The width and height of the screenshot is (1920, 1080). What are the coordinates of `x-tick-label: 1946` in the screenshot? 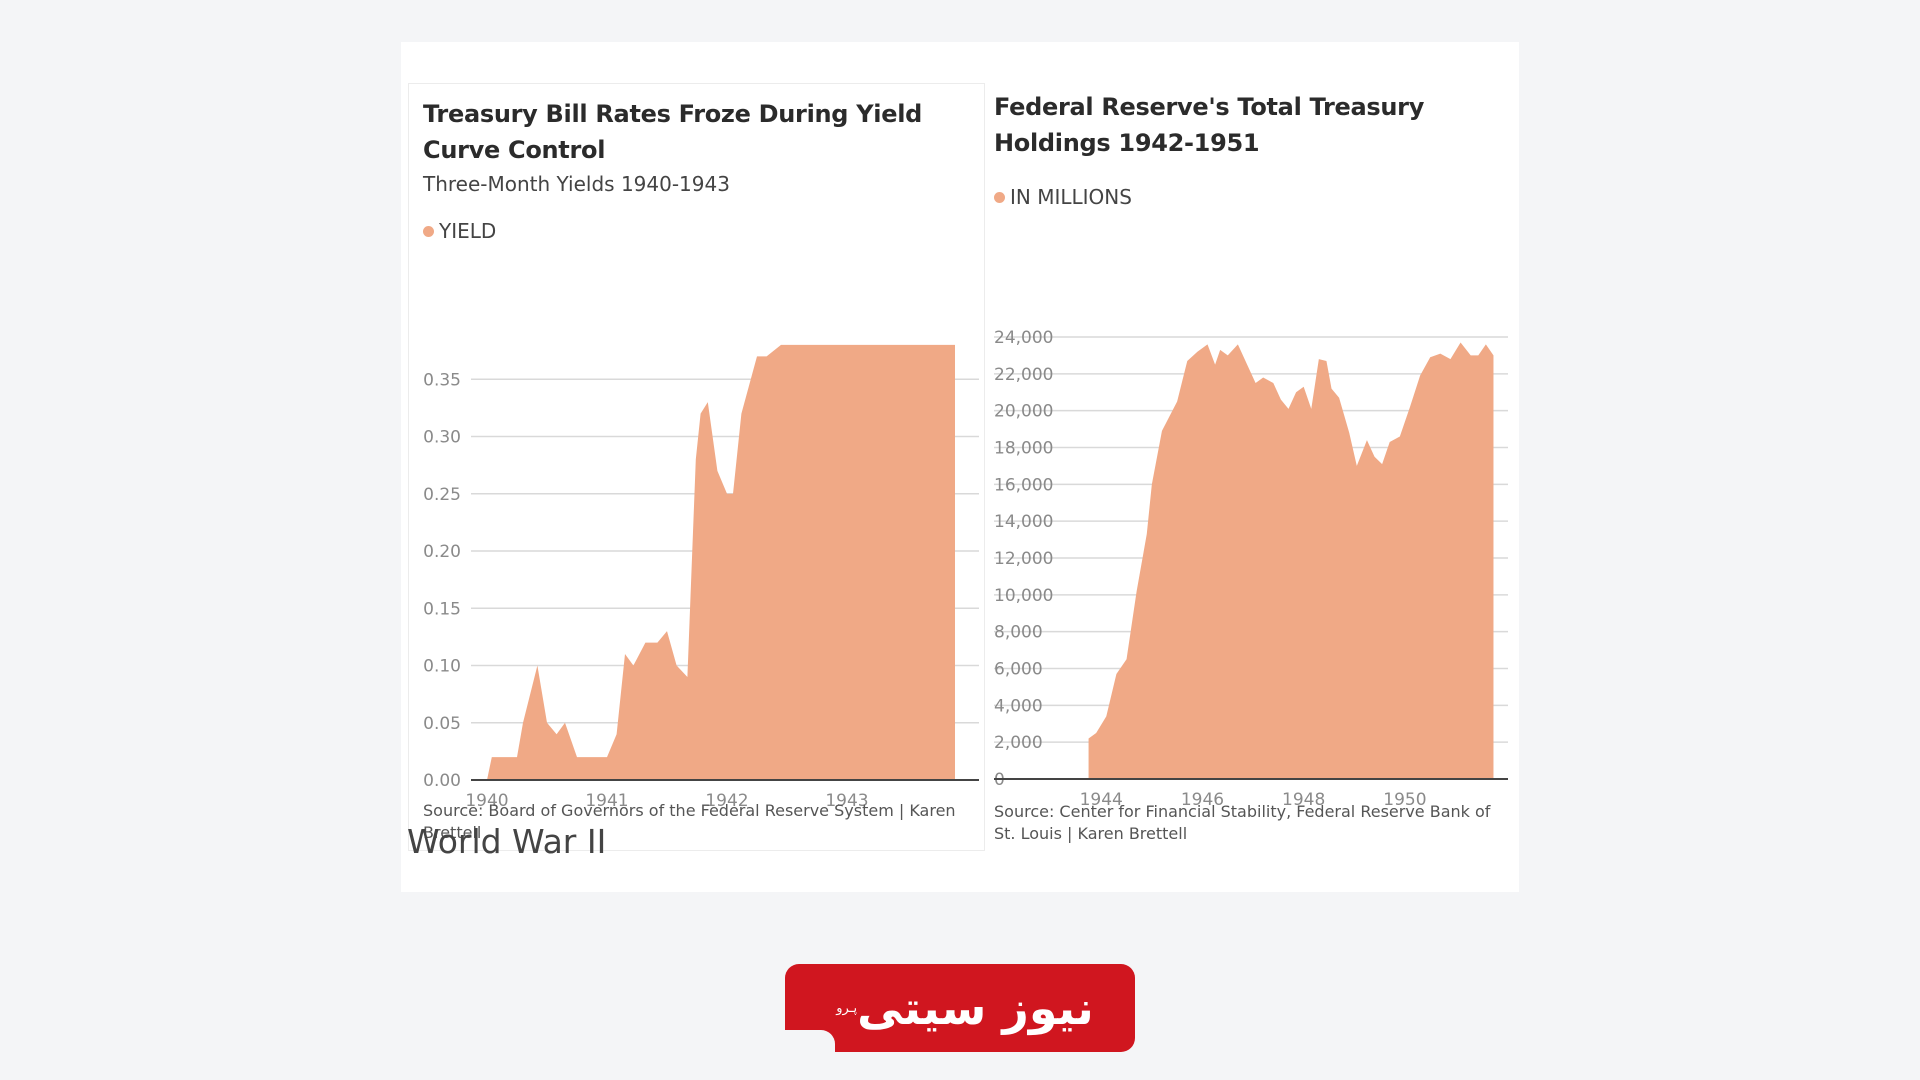 It's located at (1202, 800).